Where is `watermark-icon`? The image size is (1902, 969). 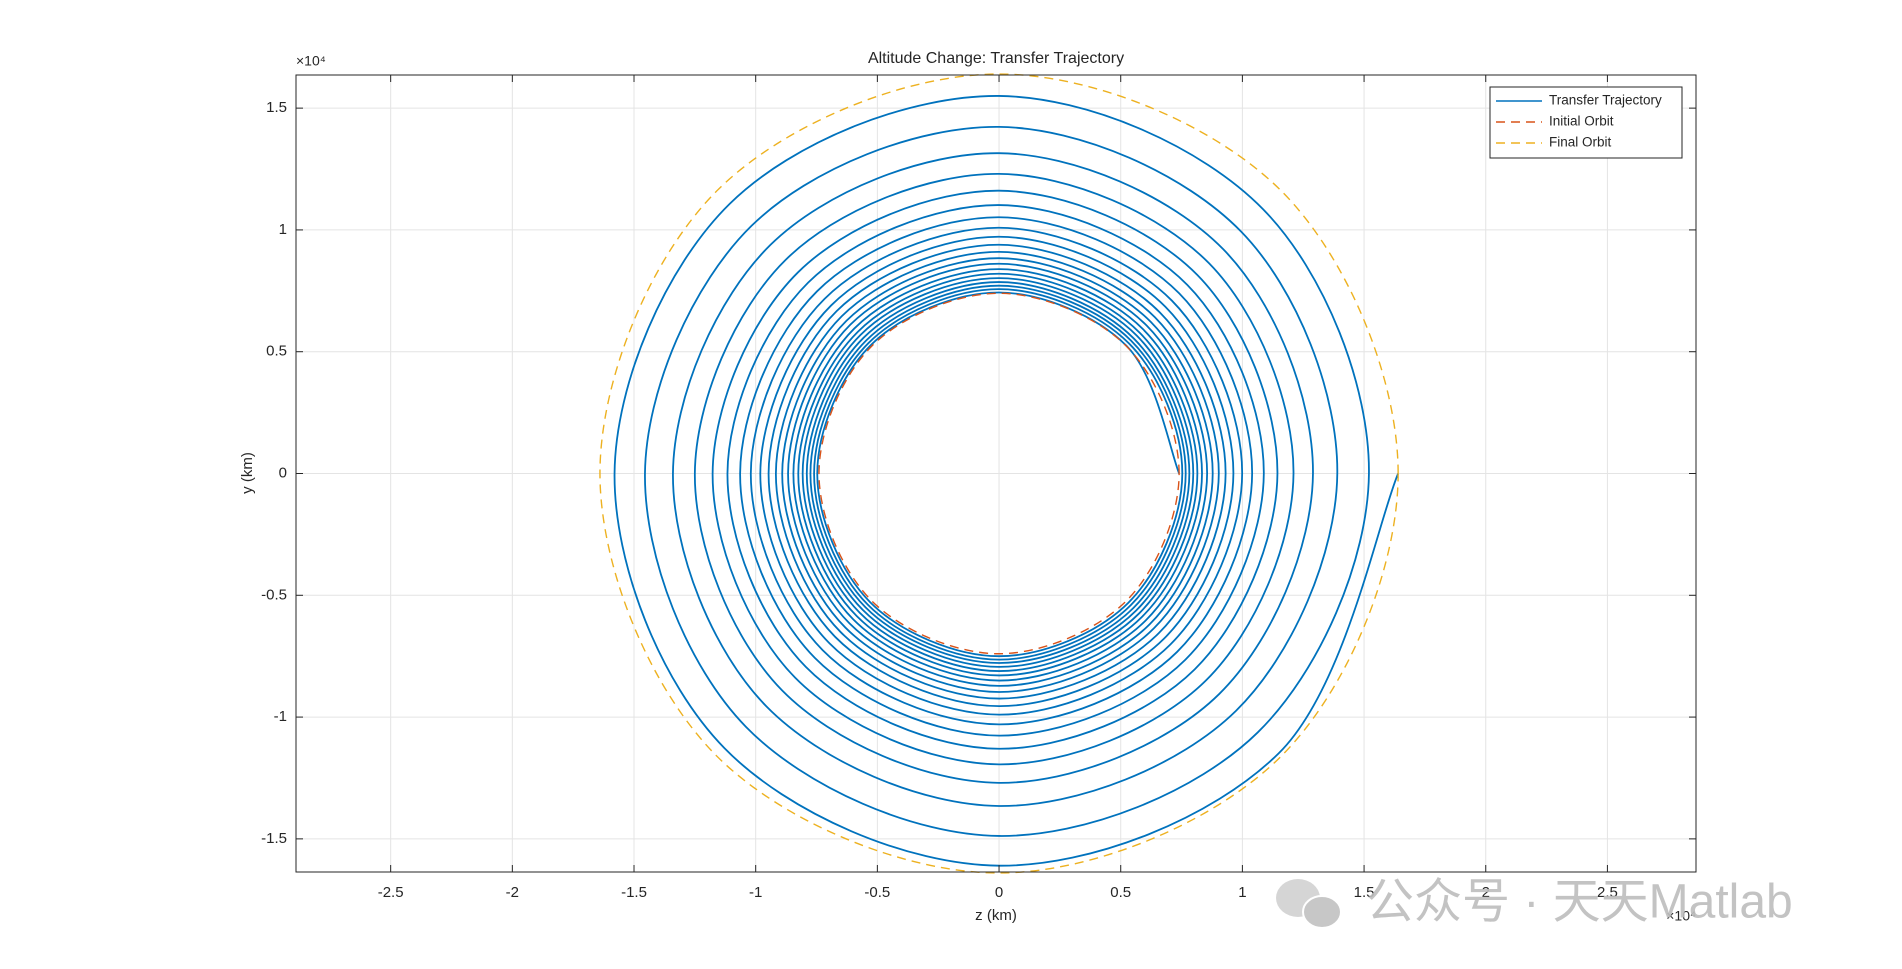
watermark-icon is located at coordinates (1309, 904).